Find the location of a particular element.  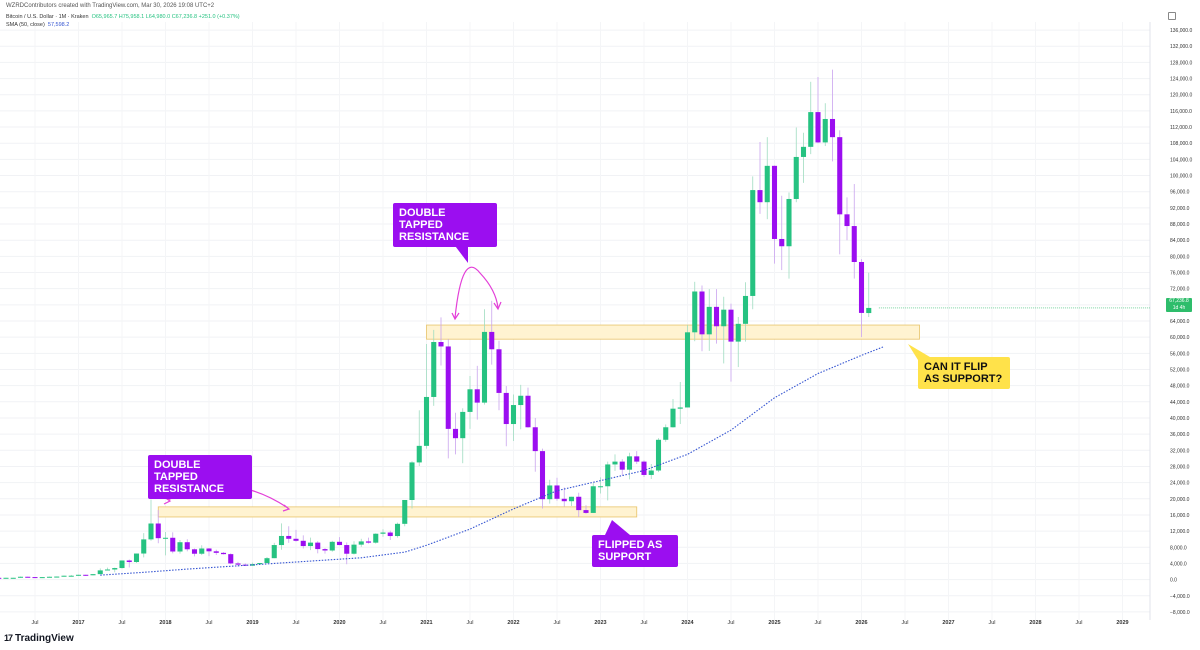

y-tick-label: 56,000.0 is located at coordinates (1180, 354).